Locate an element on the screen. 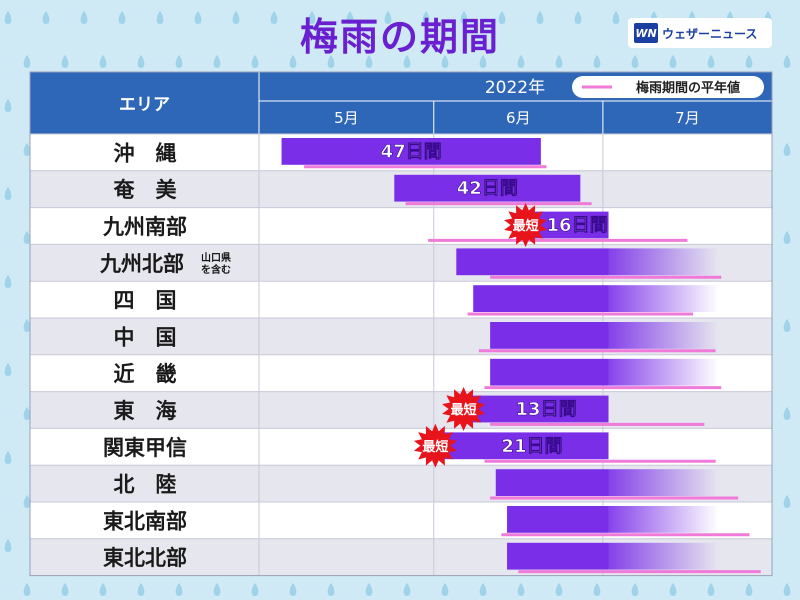 The height and width of the screenshot is (600, 800). duration-label: 21日間 is located at coordinates (531, 446).